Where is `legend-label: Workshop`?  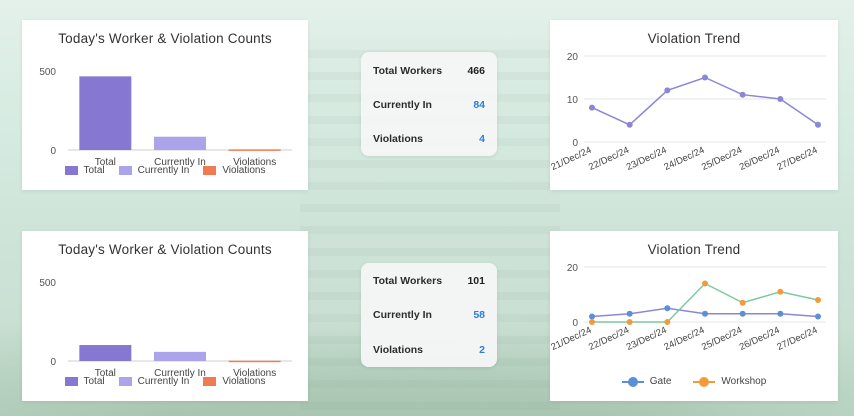 legend-label: Workshop is located at coordinates (744, 381).